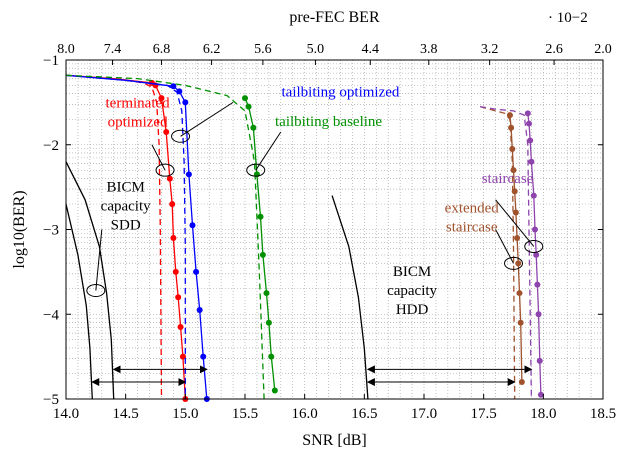 The width and height of the screenshot is (622, 457). I want to click on x-tick-label: 18.0, so click(543, 414).